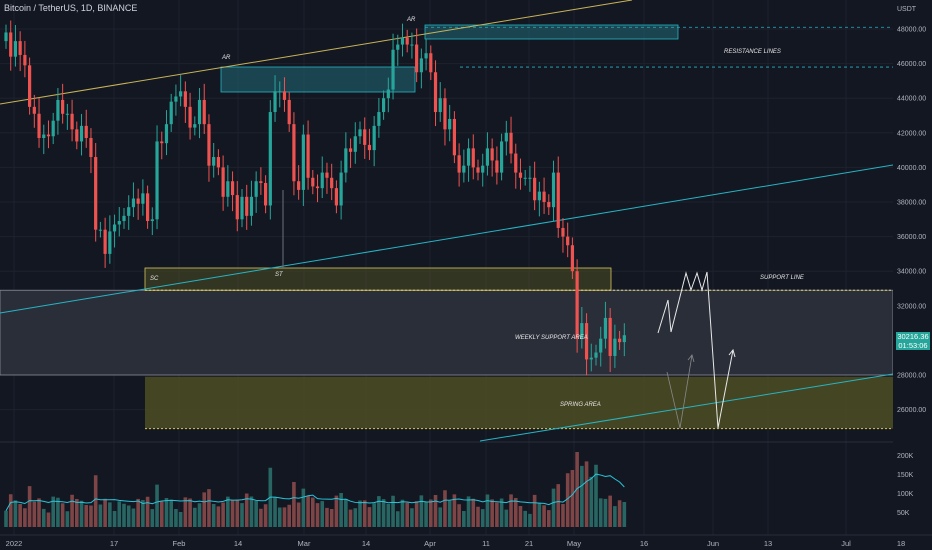 This screenshot has width=932, height=550. I want to click on time-tick-label: 14, so click(238, 543).